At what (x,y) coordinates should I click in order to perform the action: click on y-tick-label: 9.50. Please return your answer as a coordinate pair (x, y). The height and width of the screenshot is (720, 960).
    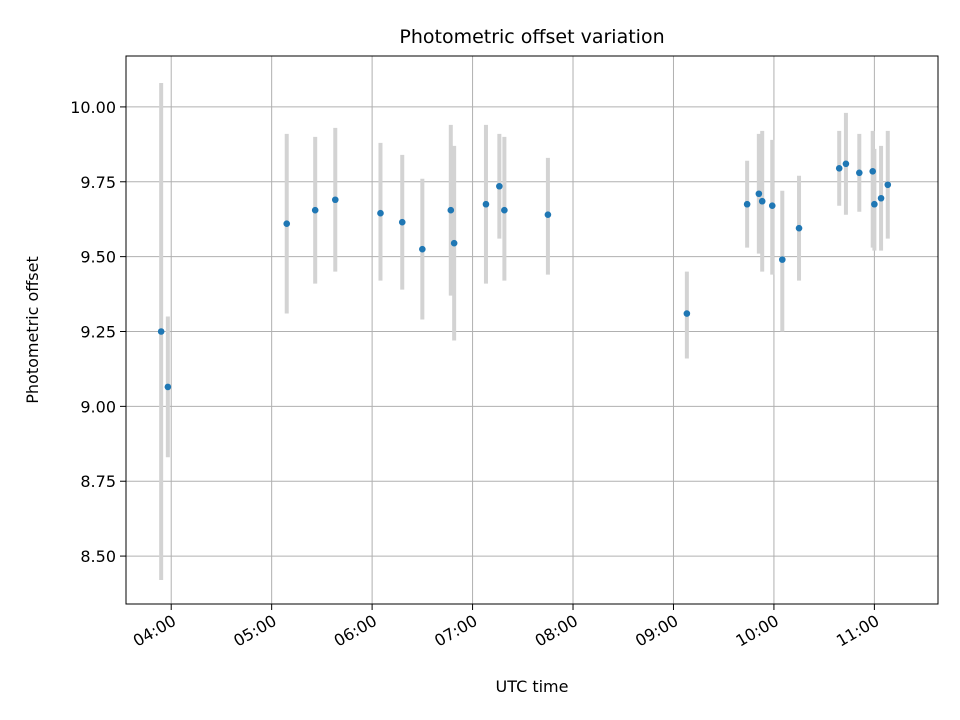
    Looking at the image, I should click on (98, 257).